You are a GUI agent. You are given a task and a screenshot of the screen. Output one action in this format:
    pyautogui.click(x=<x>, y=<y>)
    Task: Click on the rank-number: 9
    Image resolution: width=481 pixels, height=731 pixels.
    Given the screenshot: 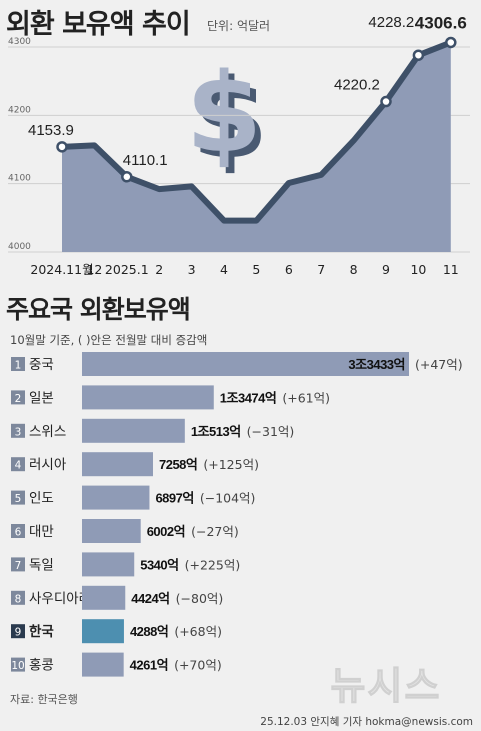 What is the action you would take?
    pyautogui.click(x=18, y=633)
    